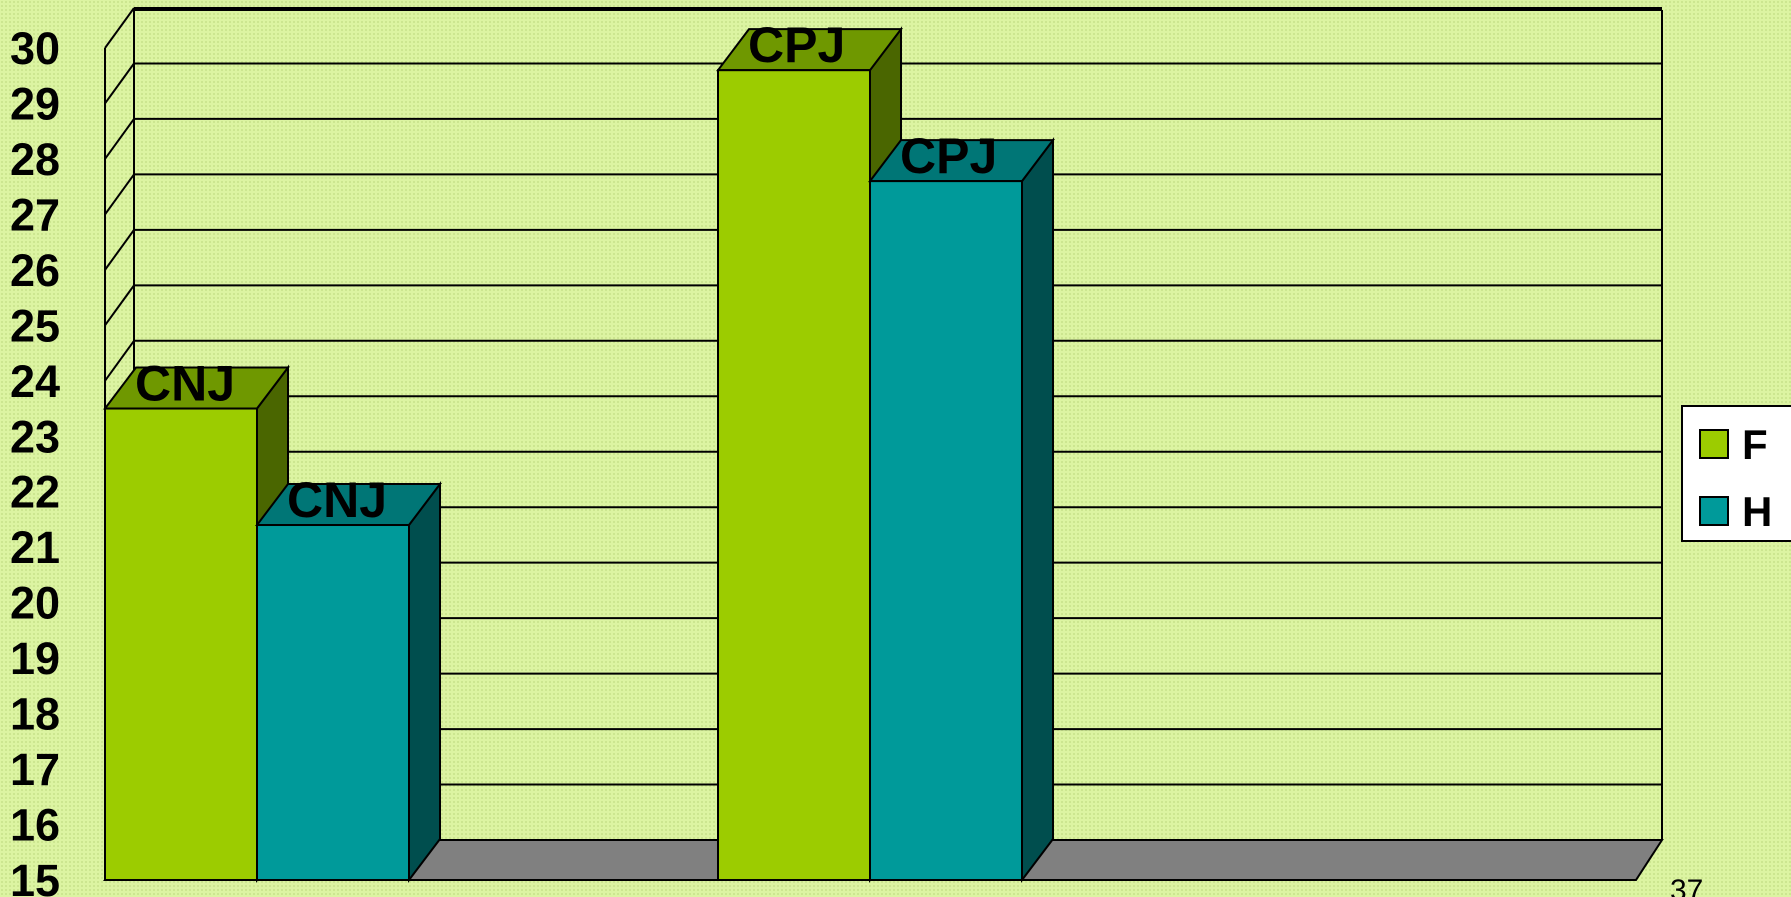 This screenshot has width=1791, height=897. Describe the element at coordinates (1757, 511) in the screenshot. I see `legend-label: H` at that location.